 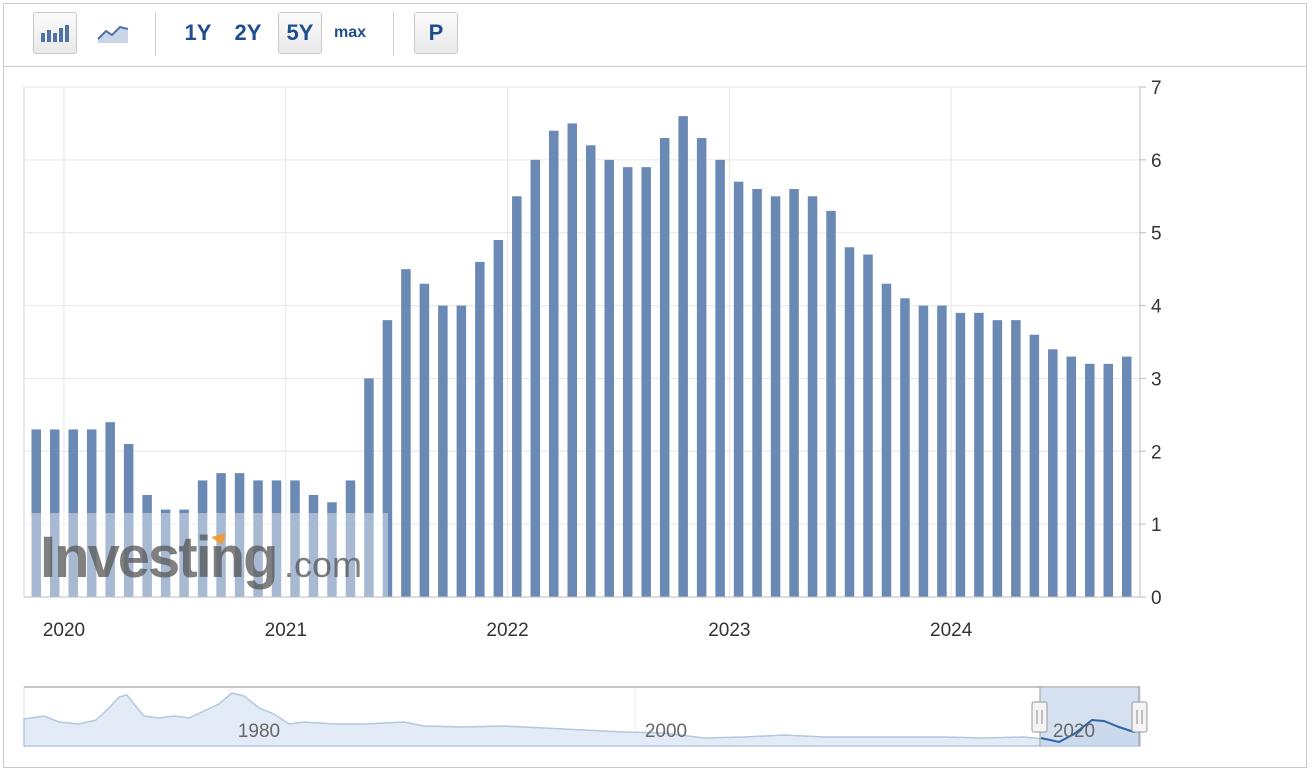 What do you see at coordinates (1156, 234) in the screenshot?
I see `y-tick-label: 5` at bounding box center [1156, 234].